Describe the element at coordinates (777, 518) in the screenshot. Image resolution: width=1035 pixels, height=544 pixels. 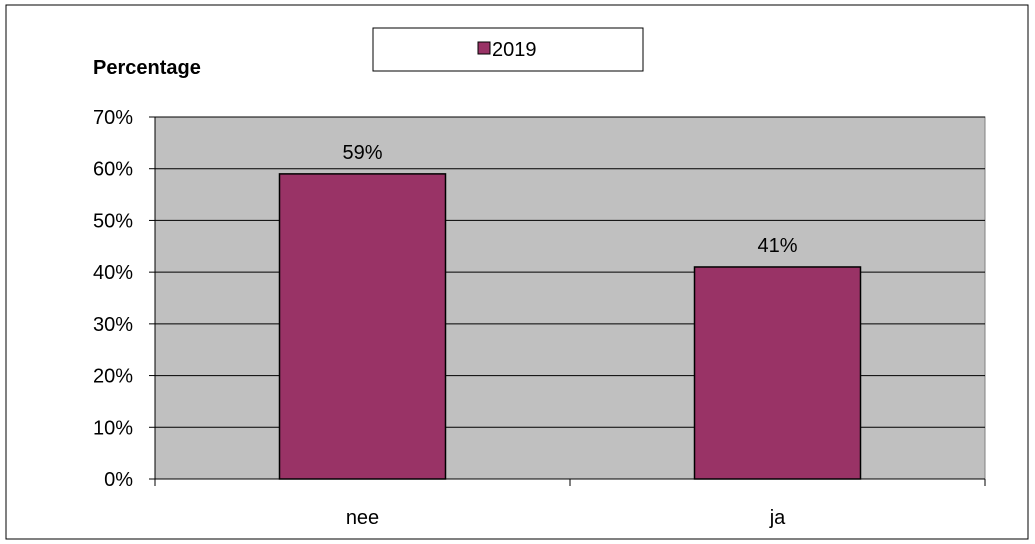
I see `x-category-label: ja` at that location.